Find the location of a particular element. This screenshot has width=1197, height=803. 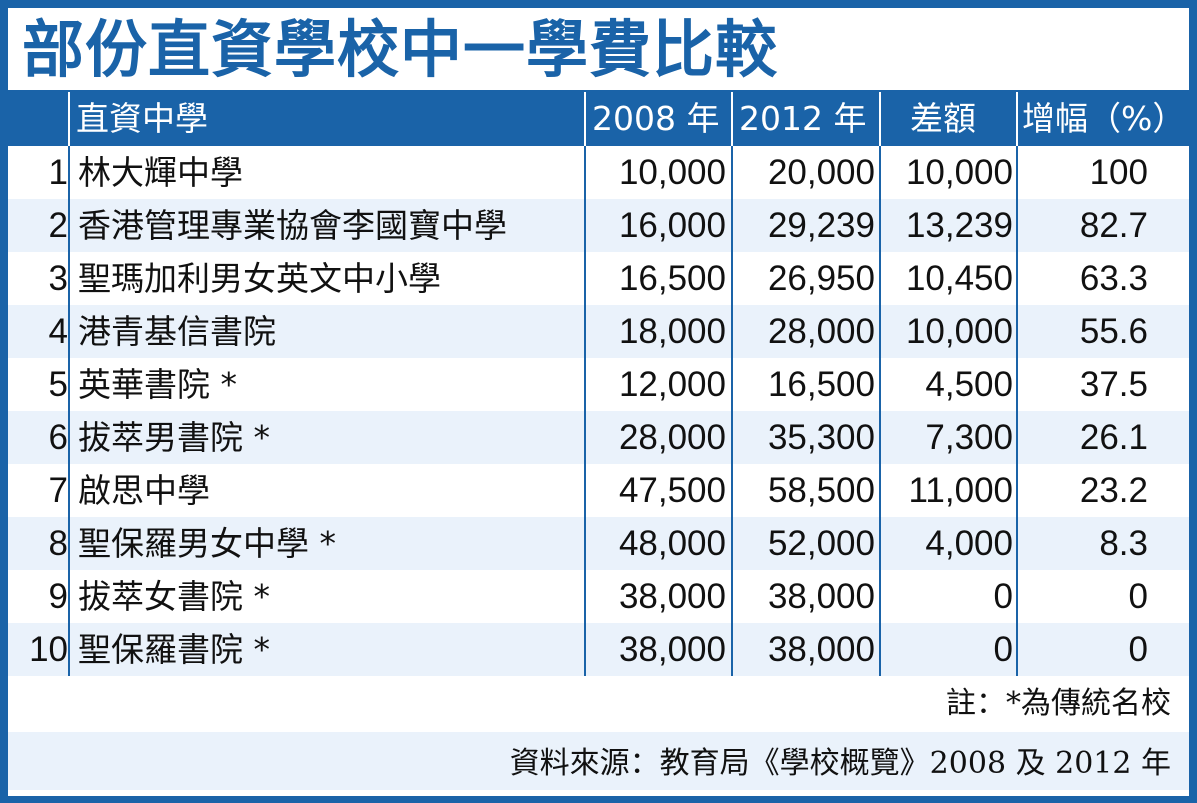

fee-difference: 13,239 is located at coordinates (959, 225).